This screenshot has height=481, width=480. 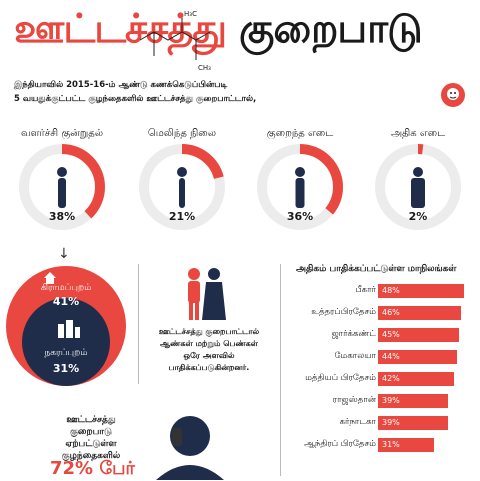 What do you see at coordinates (66, 368) in the screenshot?
I see `urban-pct: 31%` at bounding box center [66, 368].